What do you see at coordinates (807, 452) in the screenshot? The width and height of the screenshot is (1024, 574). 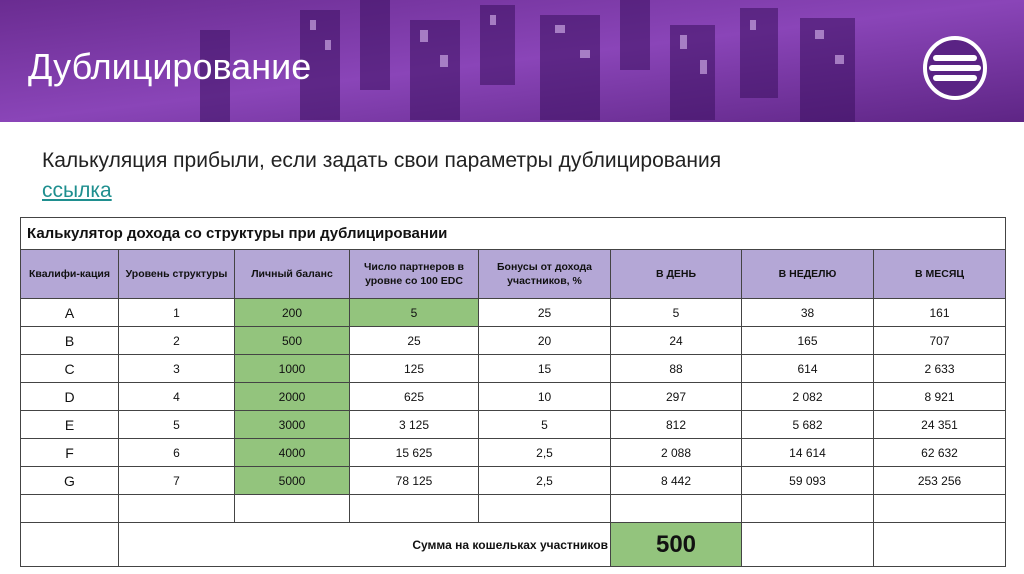 I see `cell: 14 614` at bounding box center [807, 452].